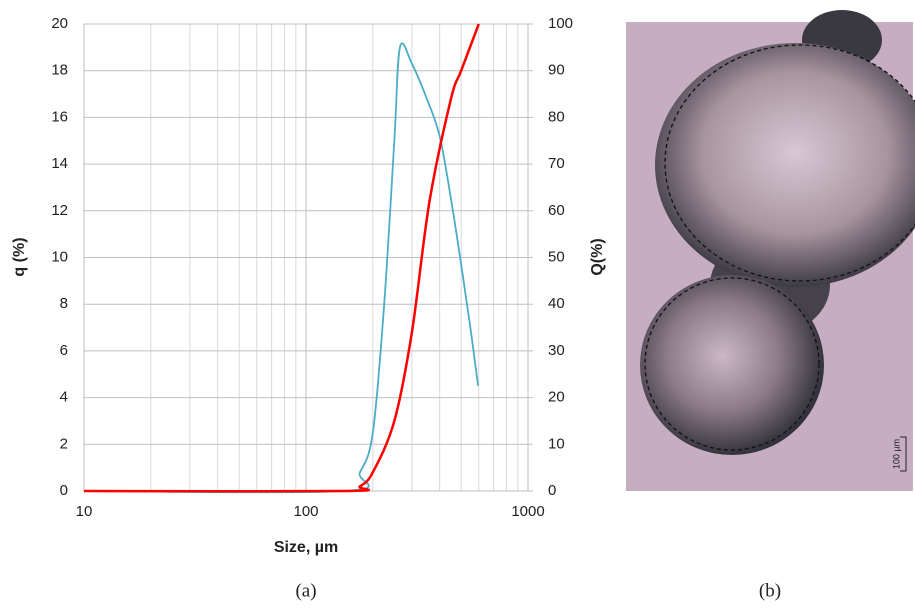 This screenshot has height=608, width=915. What do you see at coordinates (64, 490) in the screenshot?
I see `y-tick-label: 0` at bounding box center [64, 490].